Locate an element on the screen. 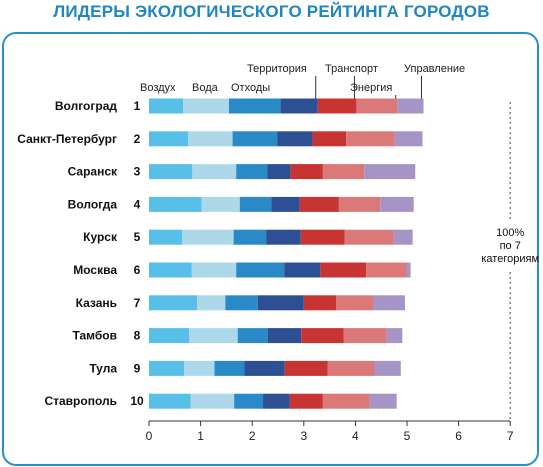 This screenshot has height=467, width=543. category-label-5: Транспорт is located at coordinates (351, 69).